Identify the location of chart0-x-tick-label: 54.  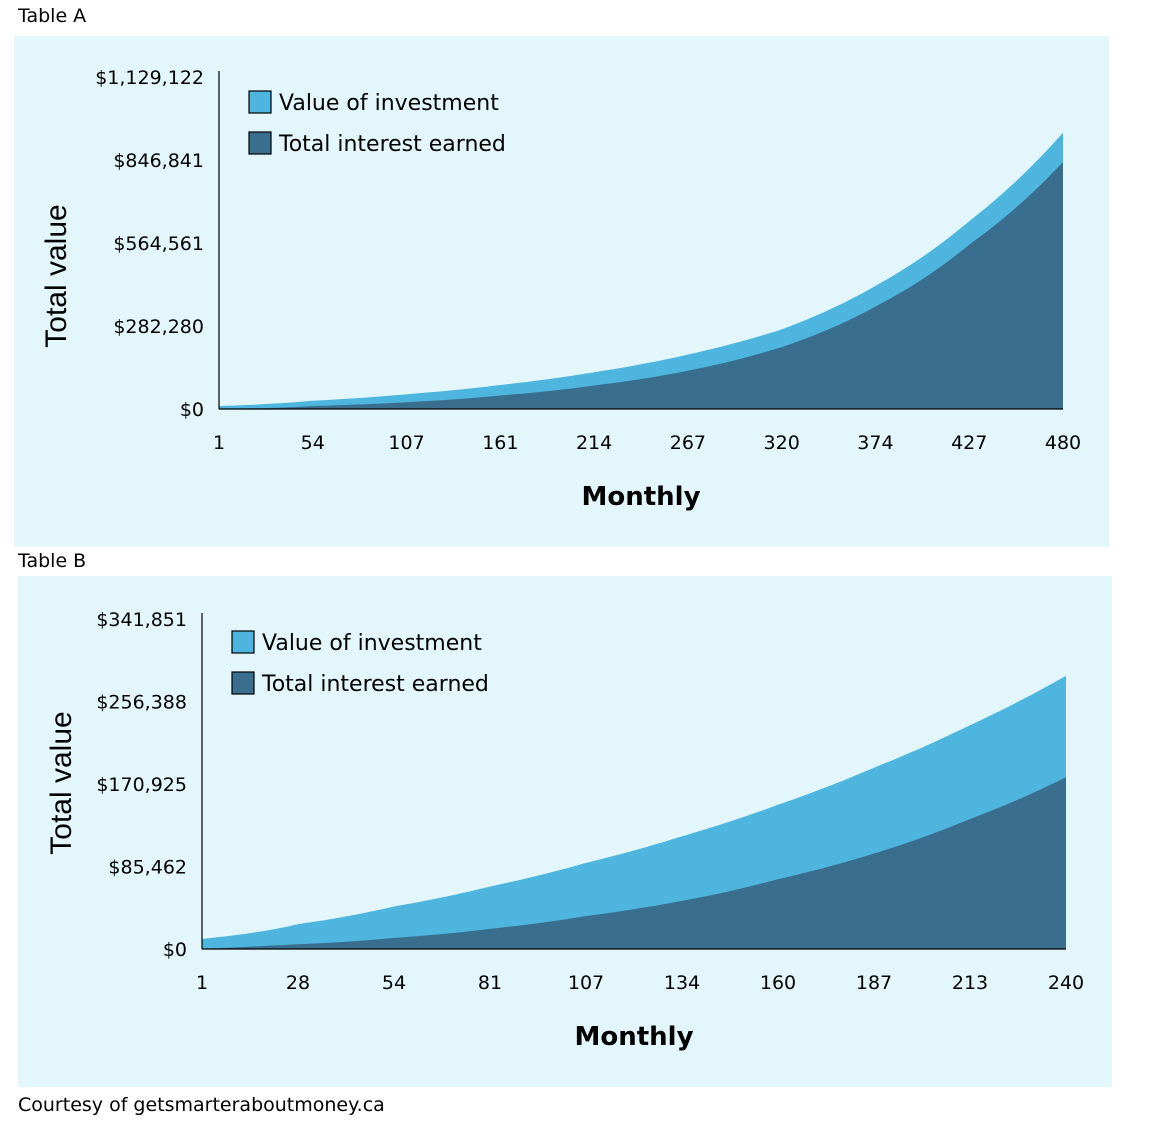
(313, 443).